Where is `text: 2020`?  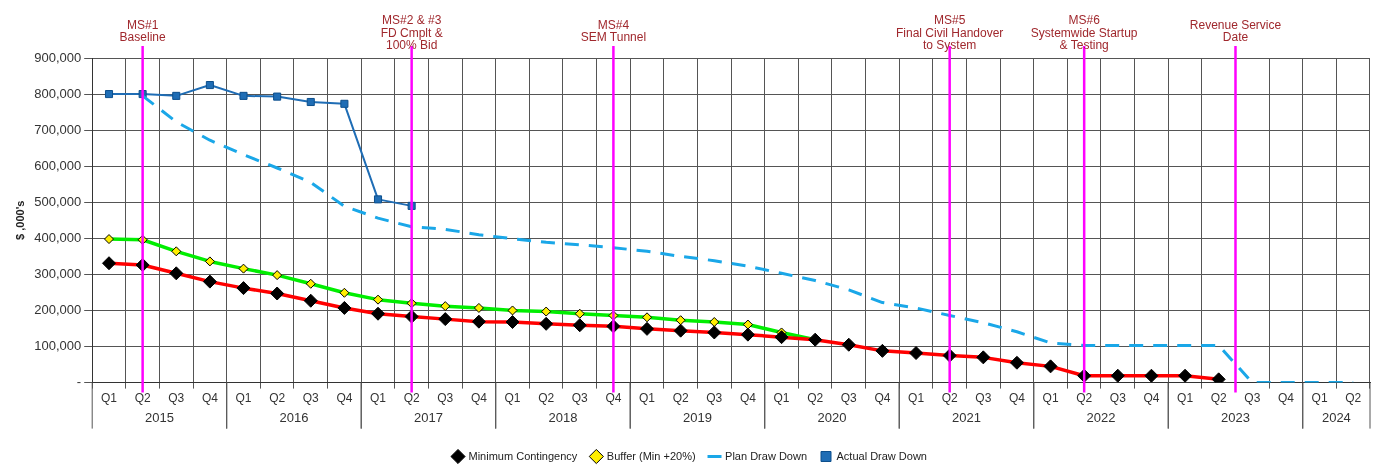 text: 2020 is located at coordinates (832, 418).